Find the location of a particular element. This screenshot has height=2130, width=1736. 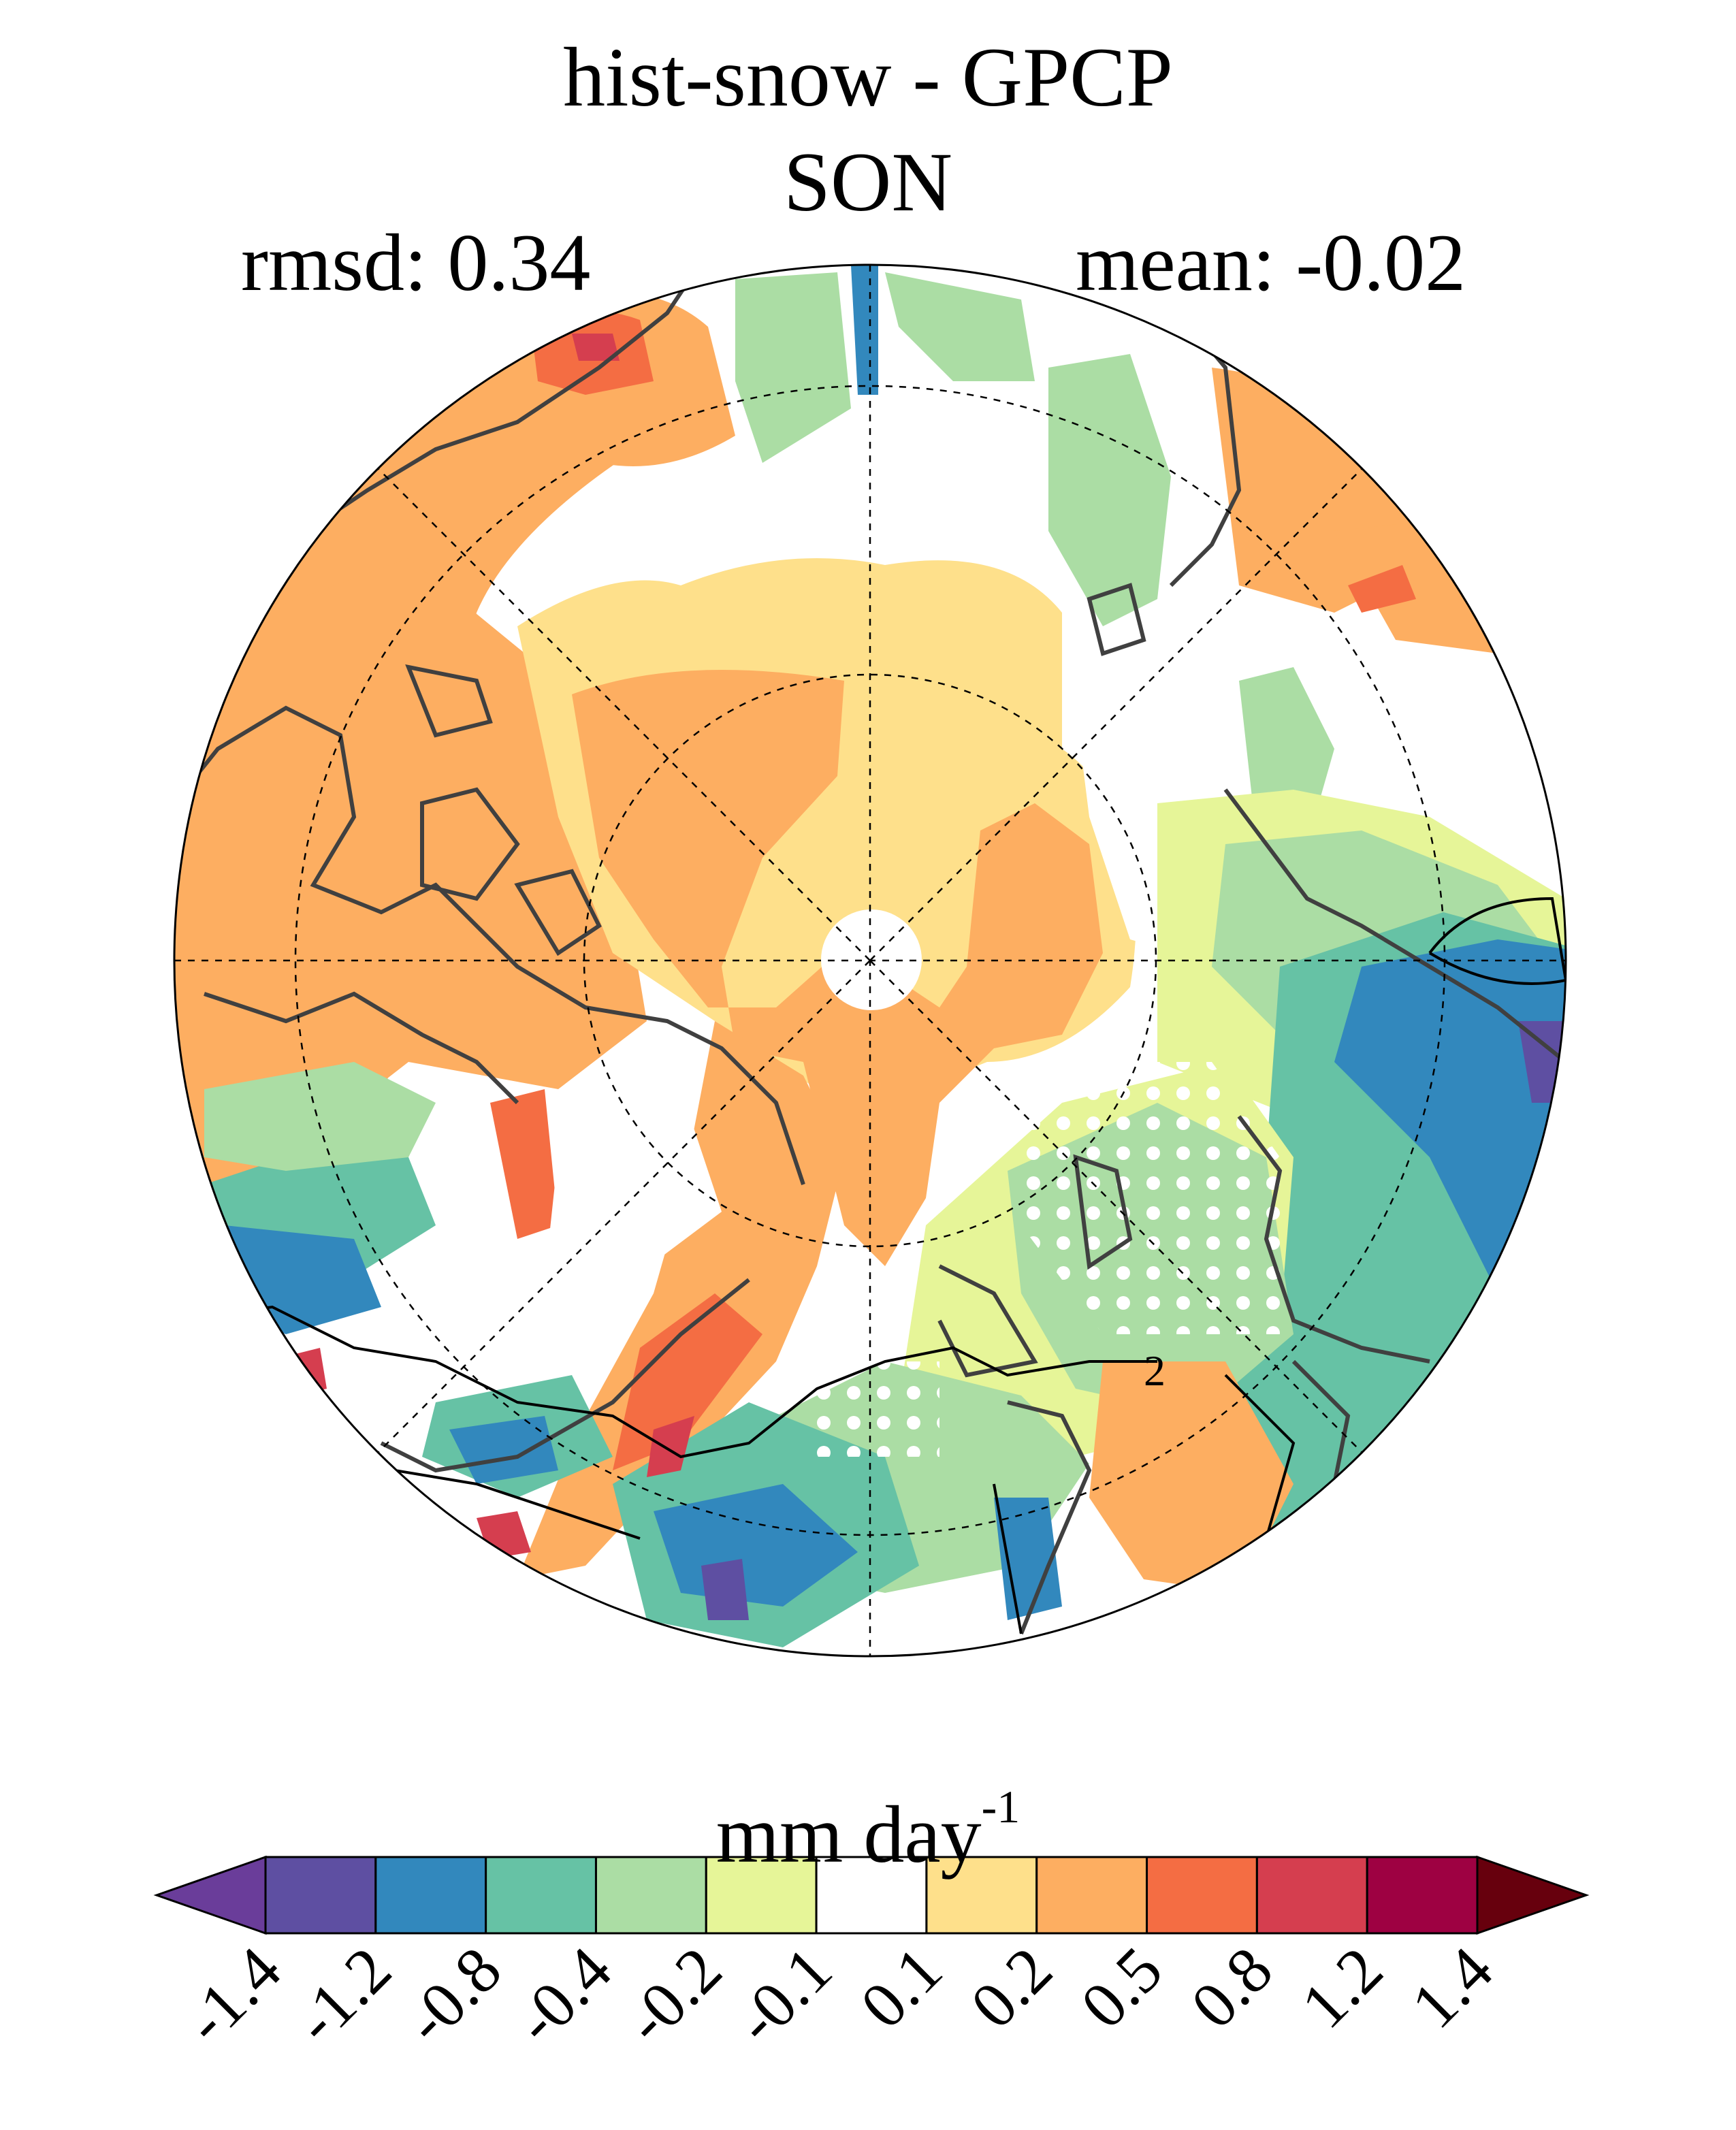

mean-stat: mean: -0.02 is located at coordinates (1271, 262).